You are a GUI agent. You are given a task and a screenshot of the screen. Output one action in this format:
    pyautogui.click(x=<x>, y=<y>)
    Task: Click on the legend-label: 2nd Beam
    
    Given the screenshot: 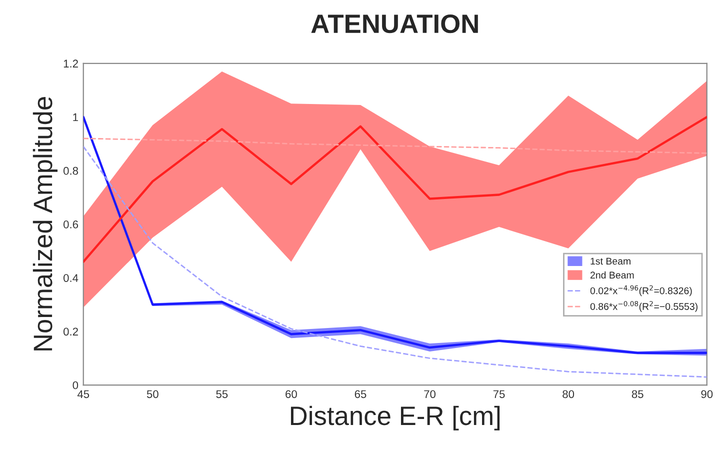 What is the action you would take?
    pyautogui.click(x=612, y=275)
    